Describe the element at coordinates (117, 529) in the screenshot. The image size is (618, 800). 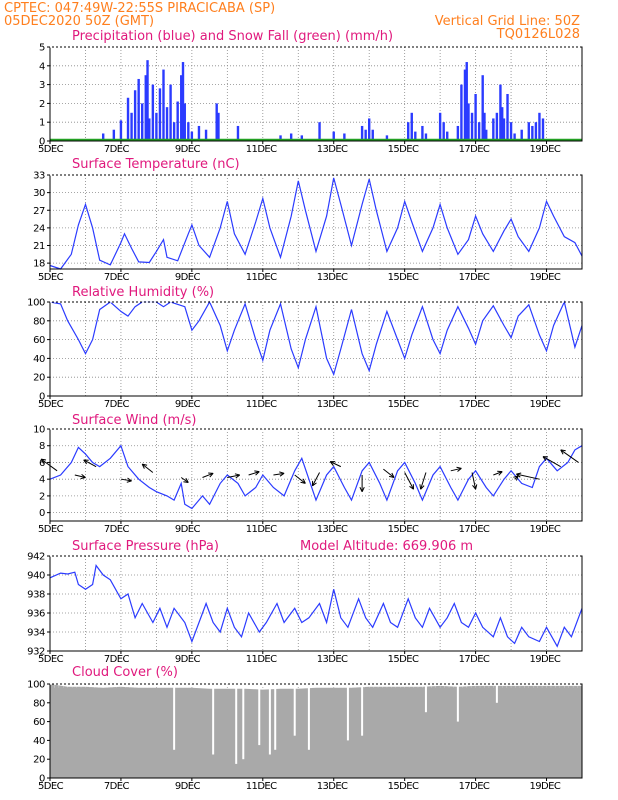
I see `wind-xtick-label: 7DEC` at that location.